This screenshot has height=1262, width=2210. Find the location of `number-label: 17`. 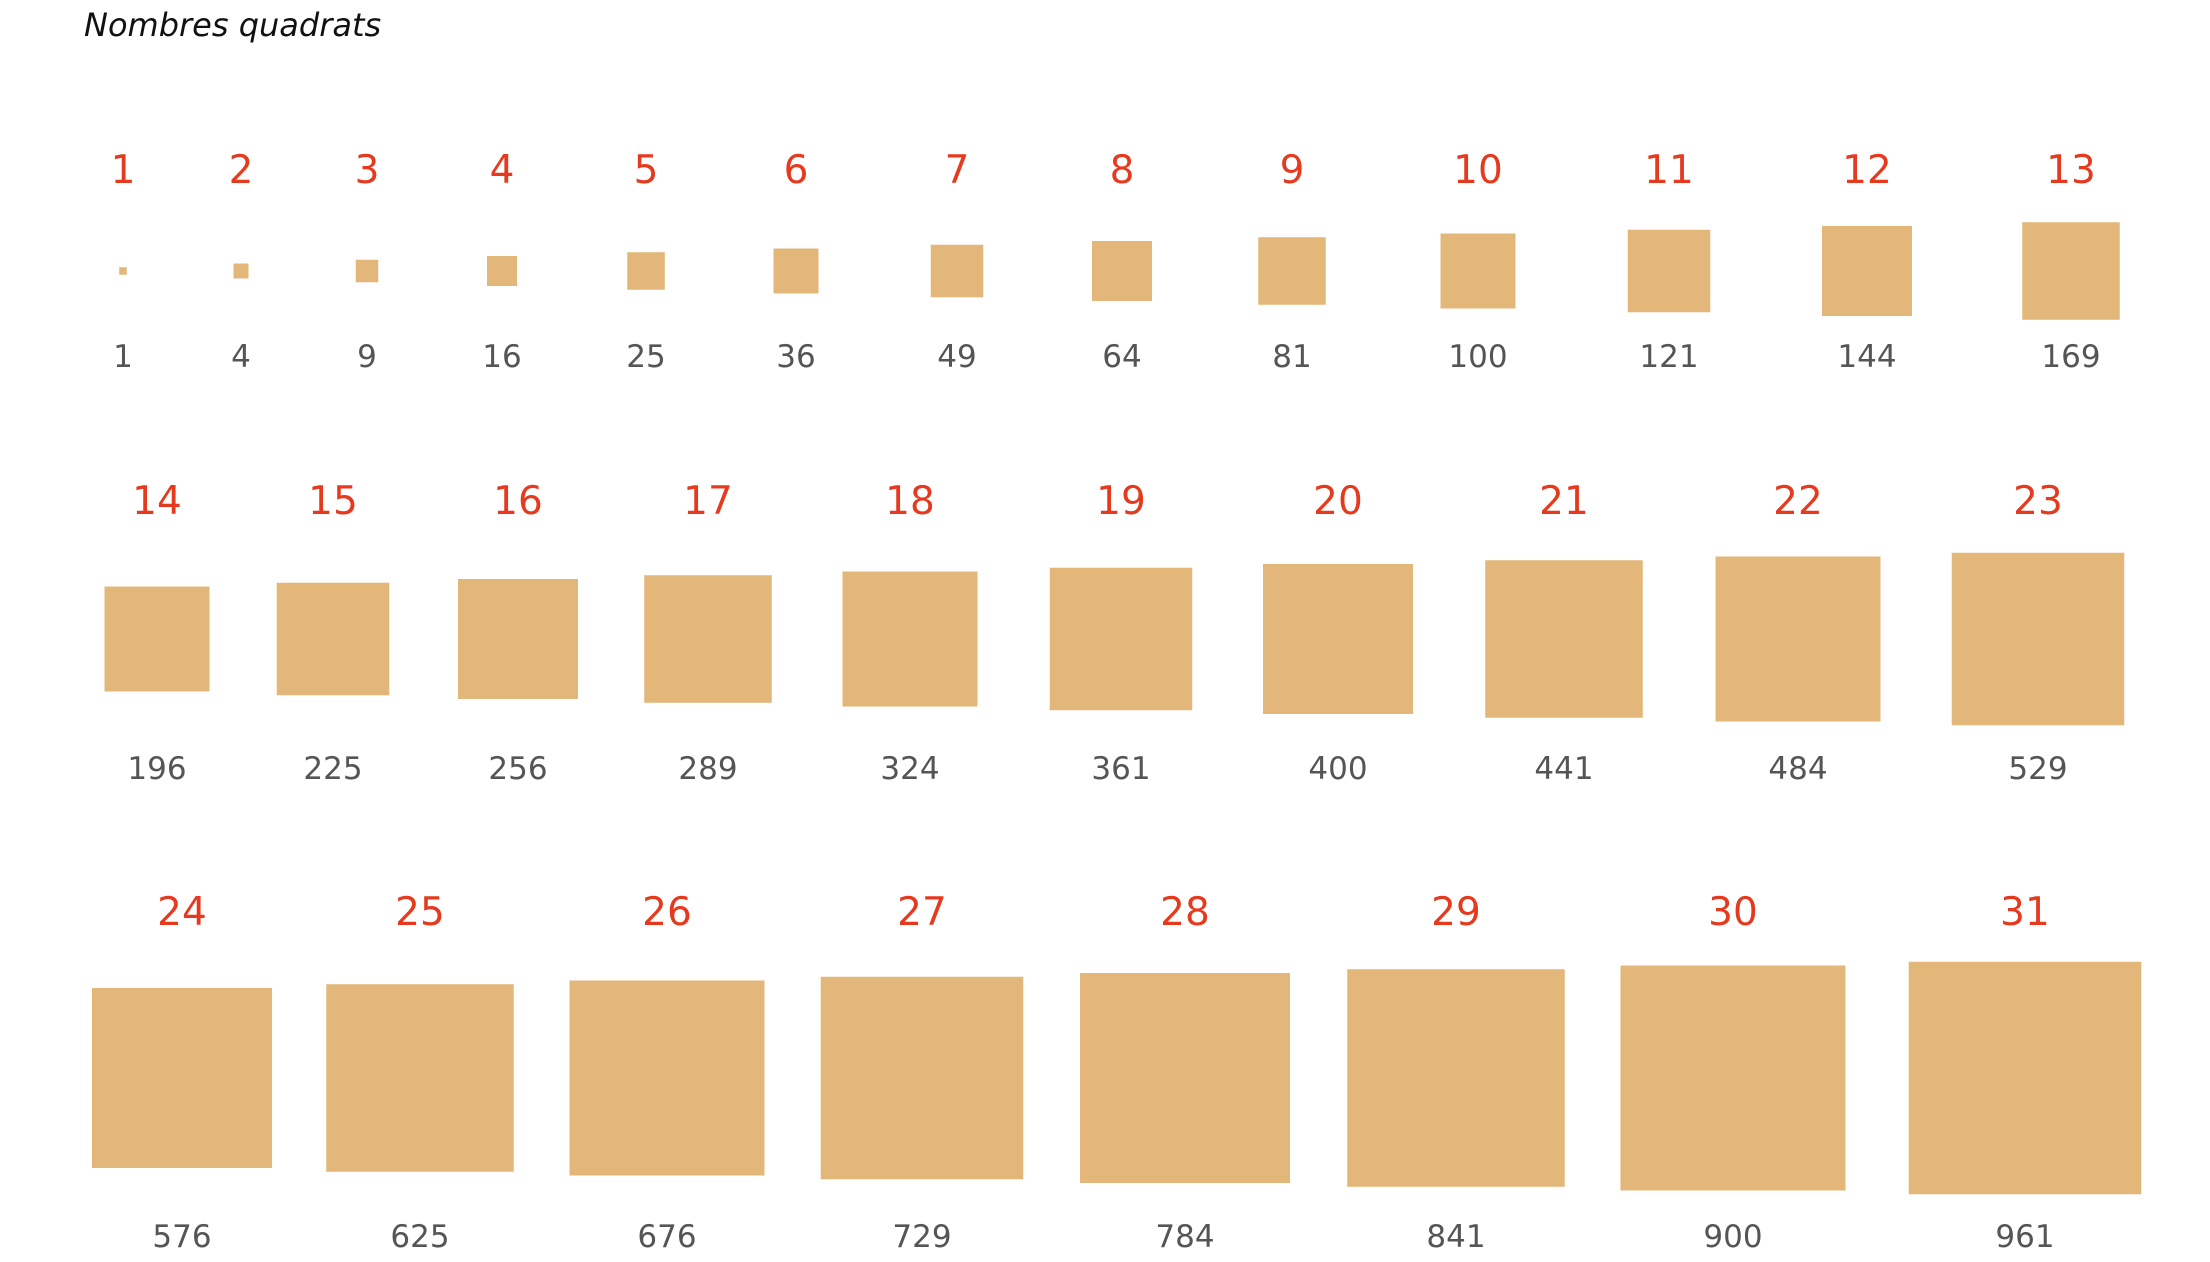

number-label: 17 is located at coordinates (708, 501).